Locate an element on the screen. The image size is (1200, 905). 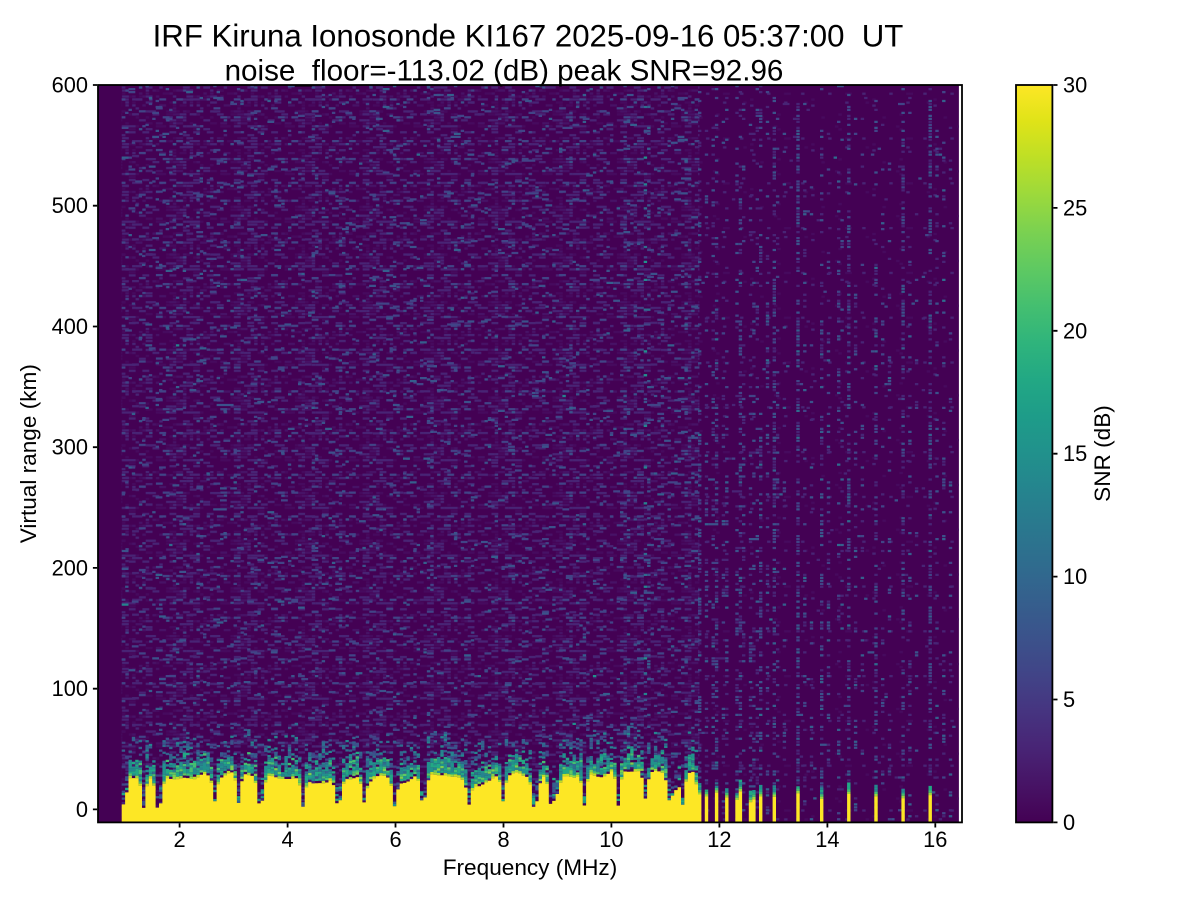
svg-text: 500 is located at coordinates (70, 205).